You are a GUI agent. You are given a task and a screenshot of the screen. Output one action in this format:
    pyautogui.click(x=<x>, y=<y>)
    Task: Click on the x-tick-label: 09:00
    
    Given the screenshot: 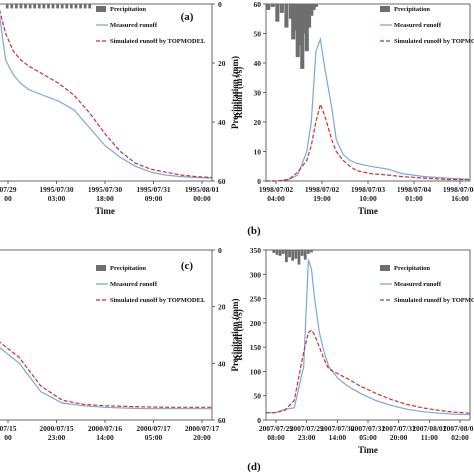 What is the action you would take?
    pyautogui.click(x=154, y=198)
    